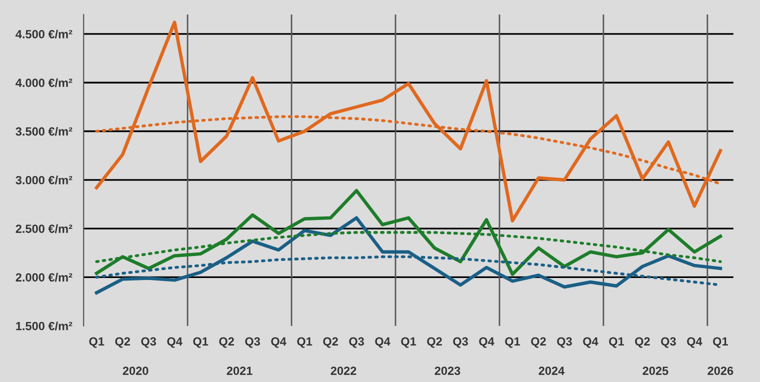 This screenshot has height=382, width=760. What do you see at coordinates (44, 83) in the screenshot?
I see `y-tick-label: 4.000 €/m²` at bounding box center [44, 83].